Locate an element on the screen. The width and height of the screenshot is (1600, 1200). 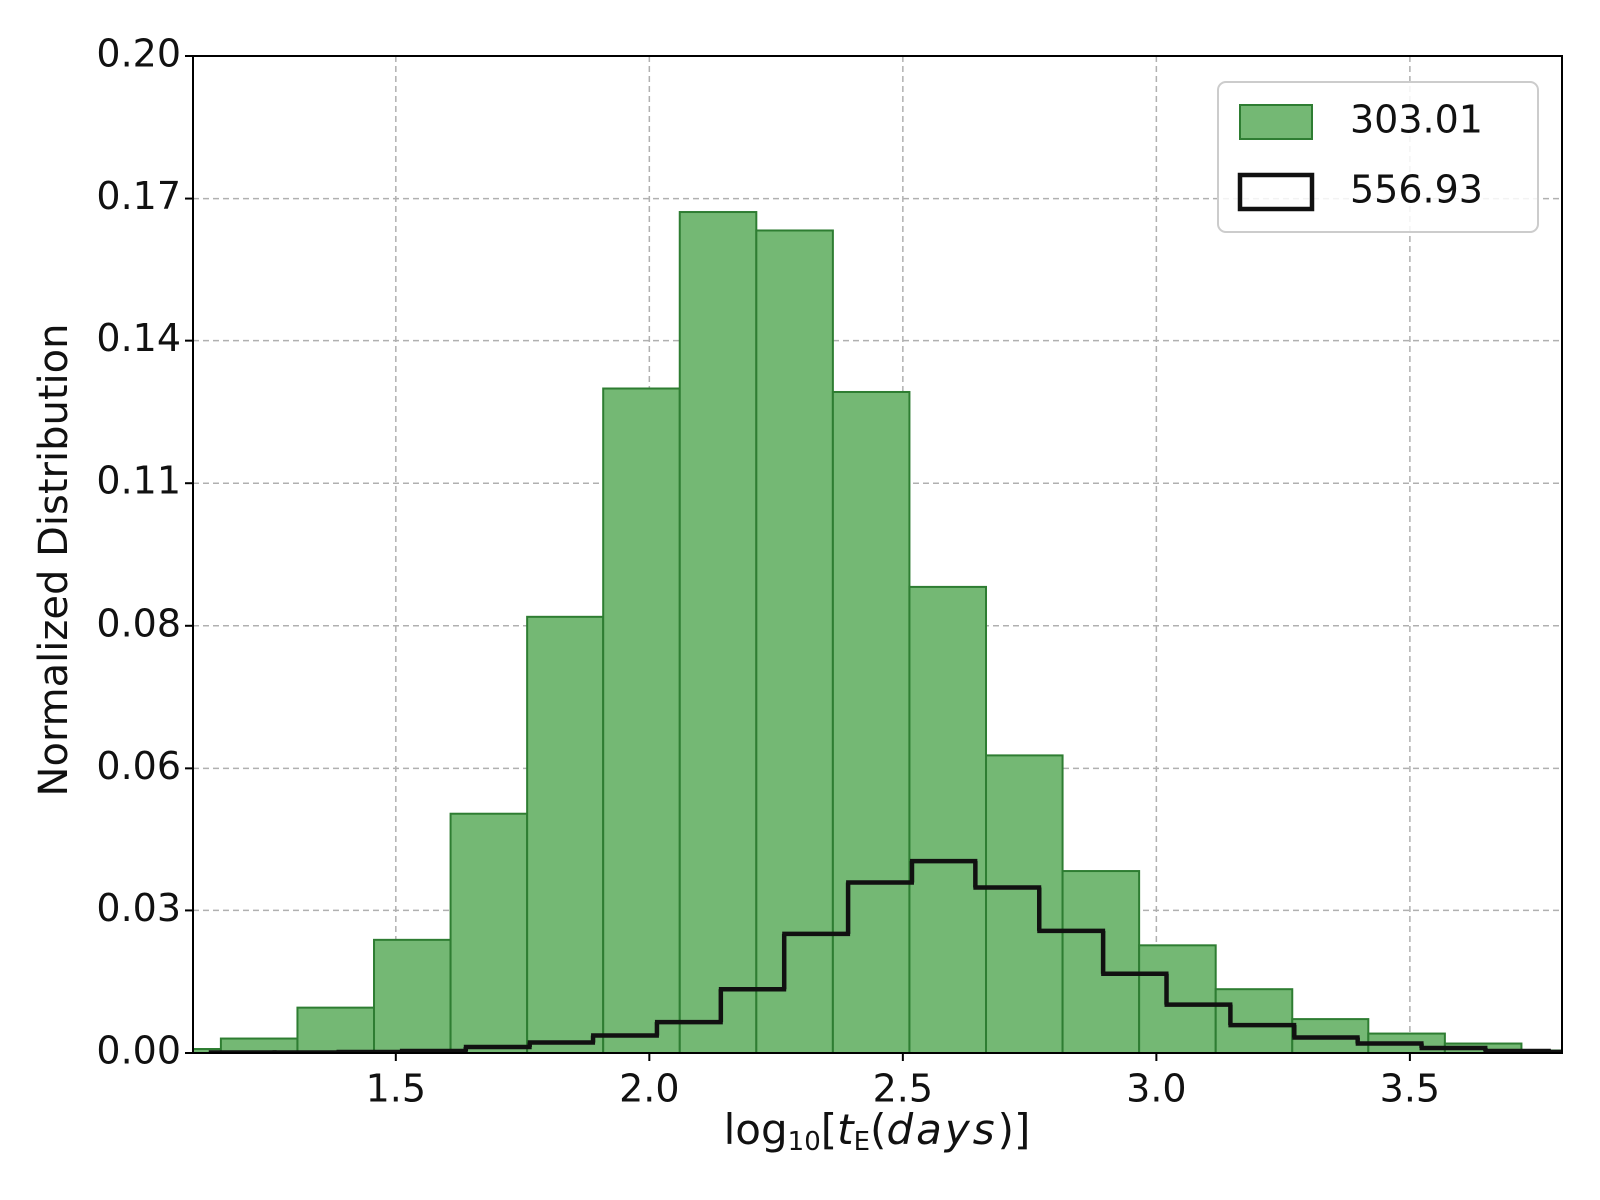
legend-label: 556.93 is located at coordinates (1416, 190).